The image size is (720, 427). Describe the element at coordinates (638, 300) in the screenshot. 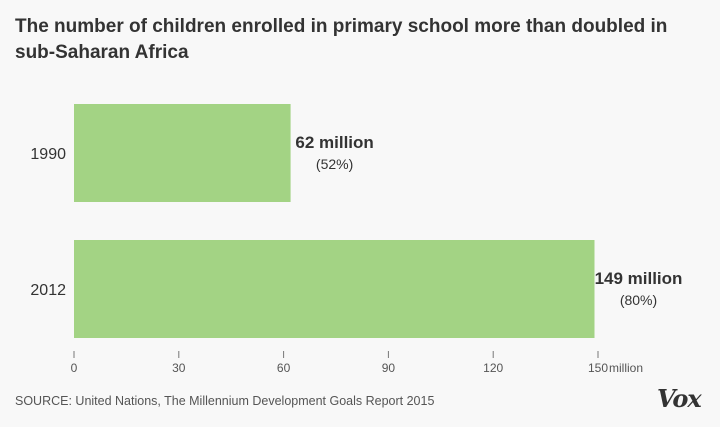

I see `percent-label: (80%)` at that location.